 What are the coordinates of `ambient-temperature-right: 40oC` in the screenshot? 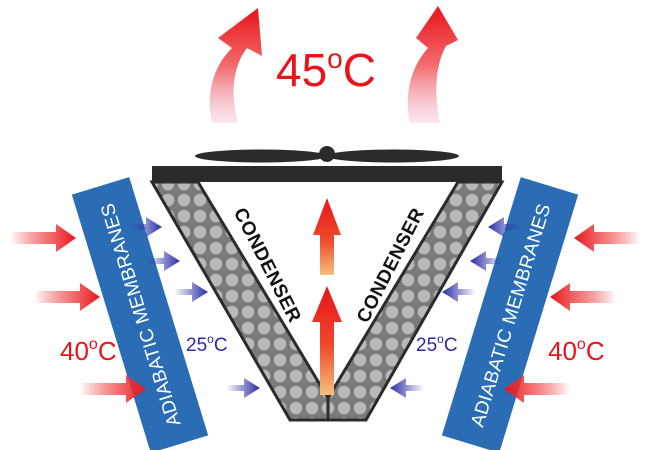 It's located at (576, 351).